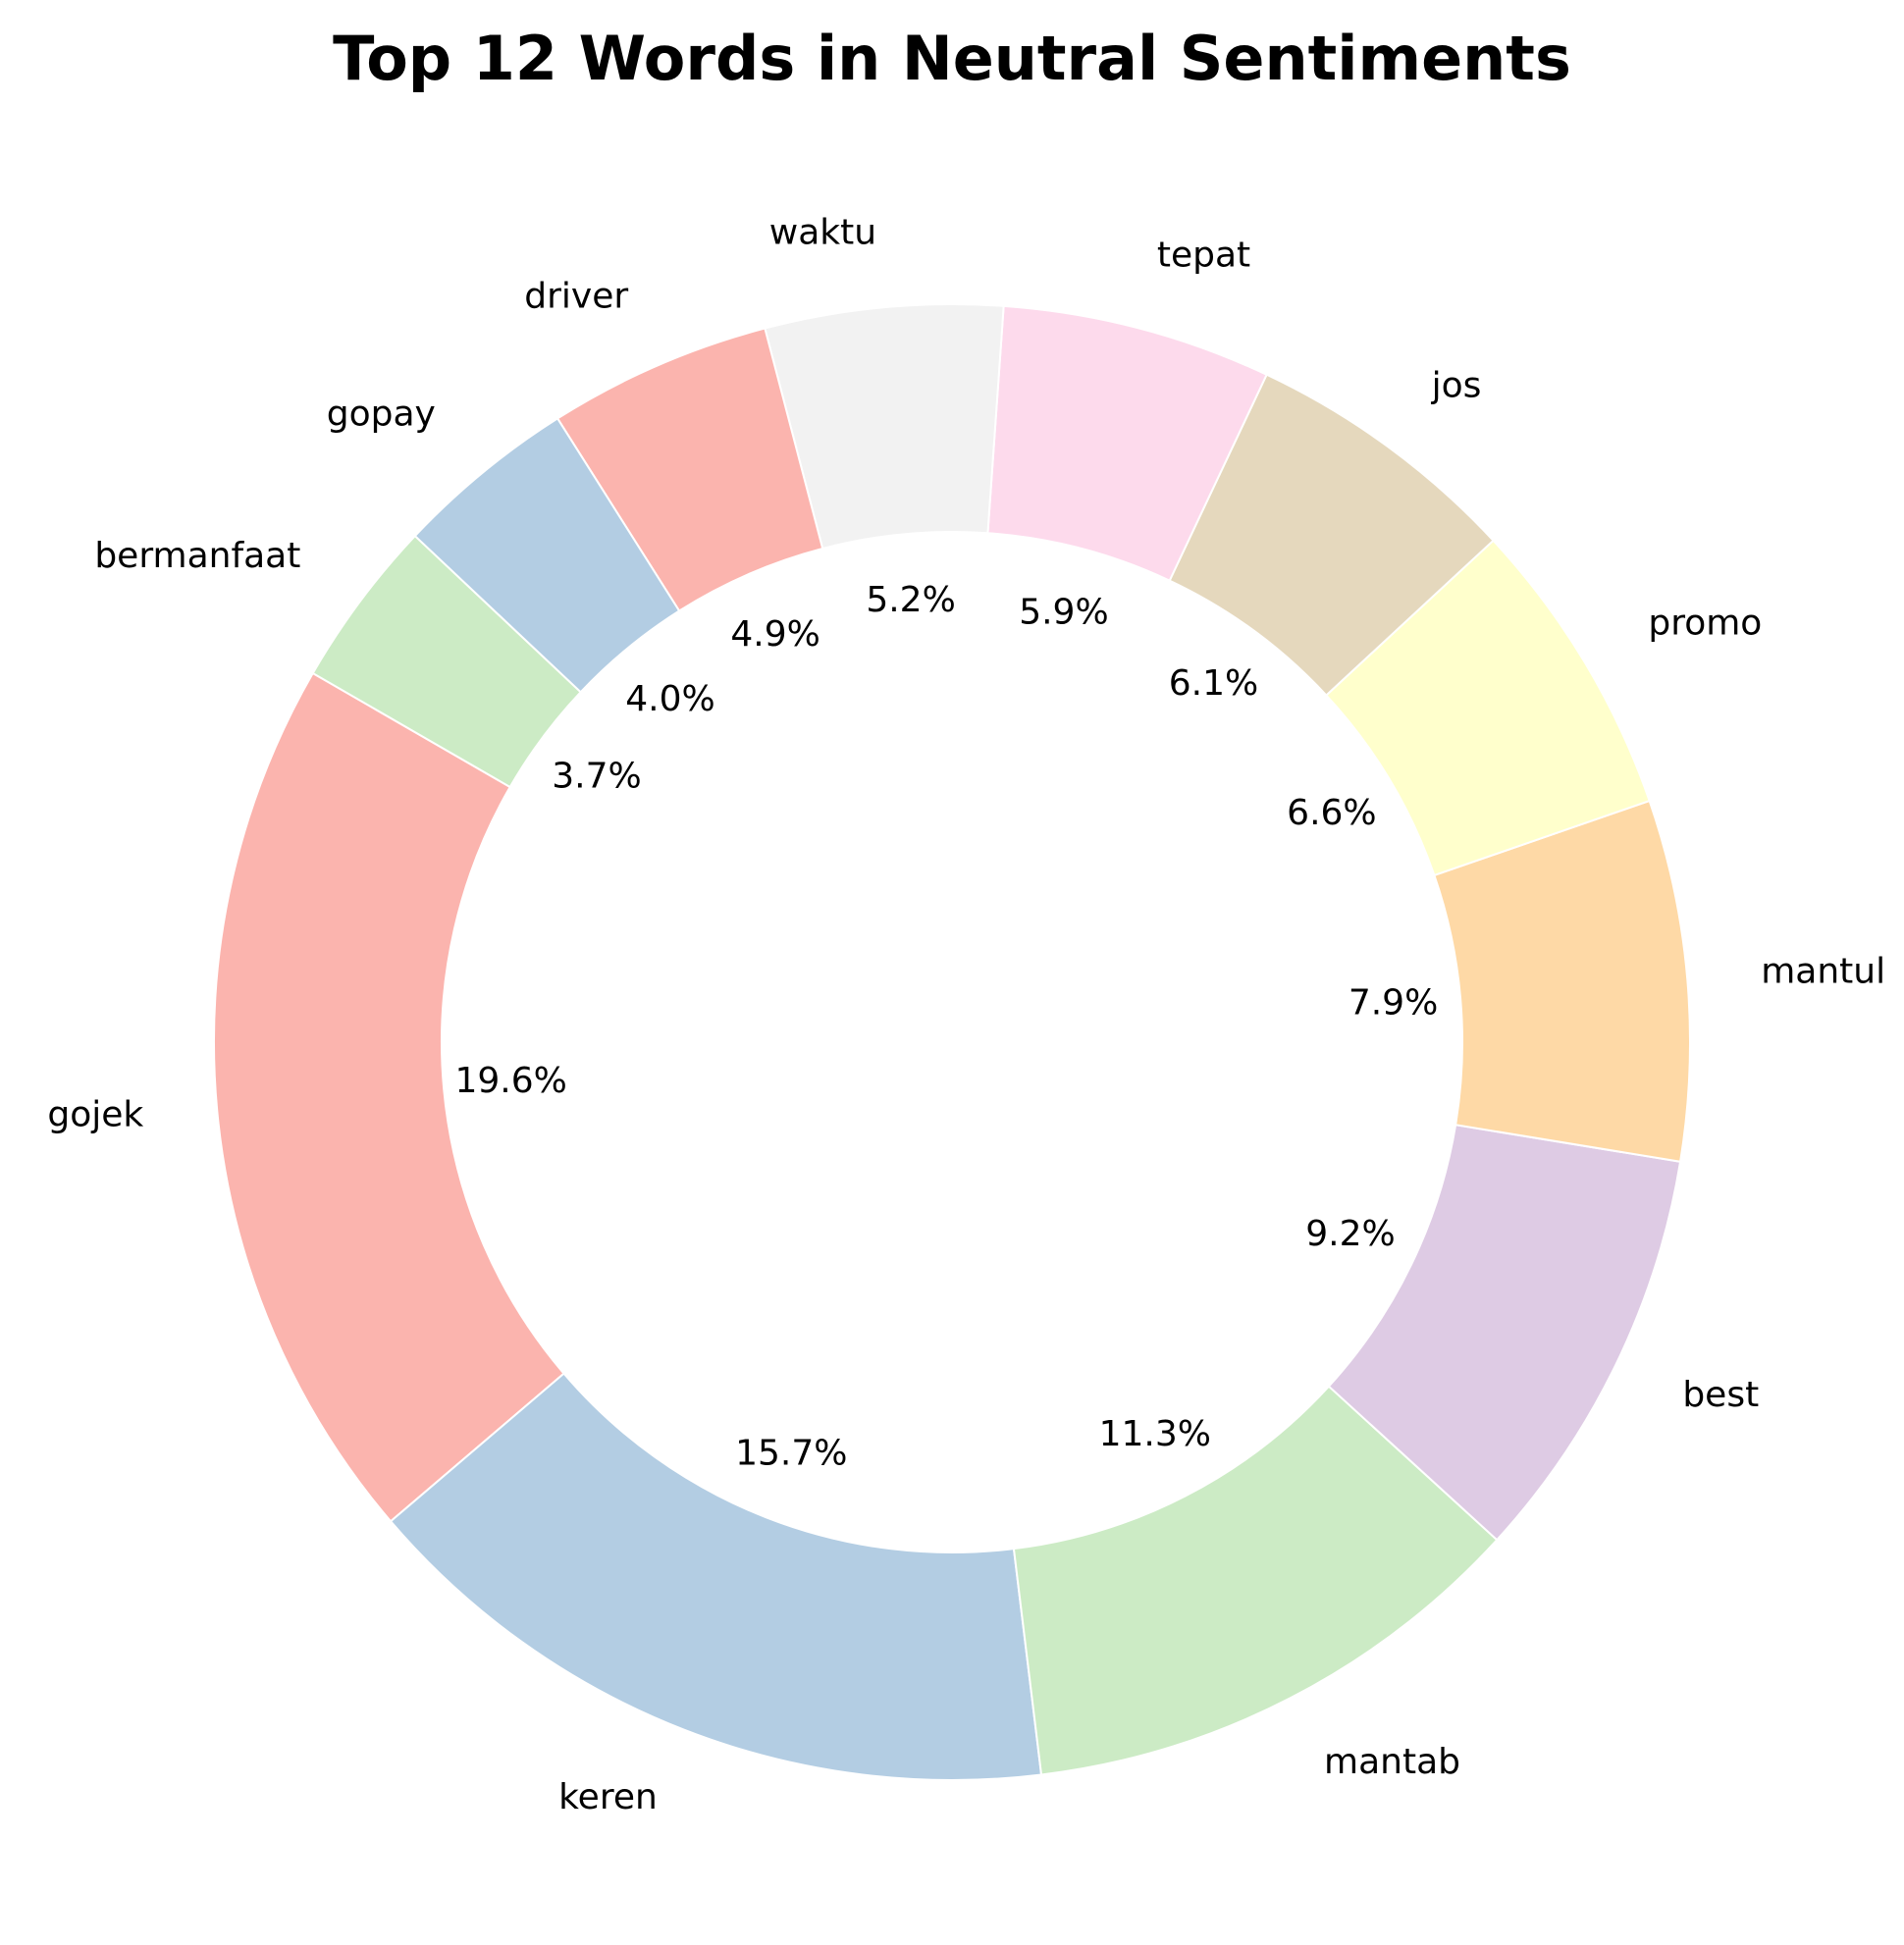  I want to click on pct-label-gojek: 19.6%, so click(511, 1081).